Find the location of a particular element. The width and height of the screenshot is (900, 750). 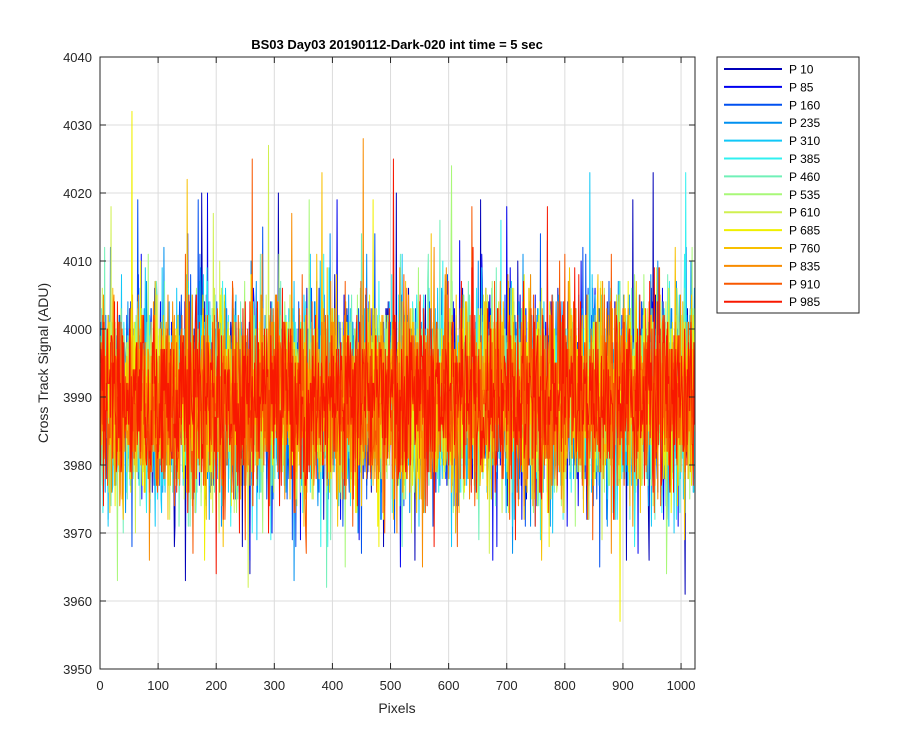

legend-label: P 685 is located at coordinates (804, 231).